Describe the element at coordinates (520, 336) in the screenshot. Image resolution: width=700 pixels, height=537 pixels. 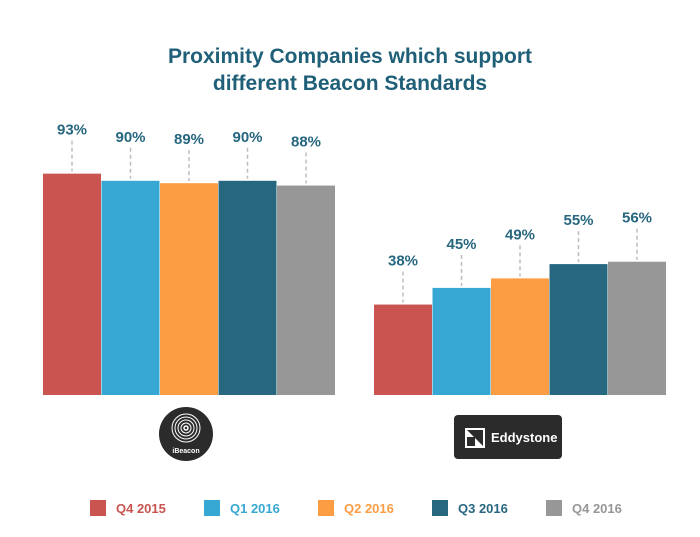
I see `bar-eddystone-q2-2016` at that location.